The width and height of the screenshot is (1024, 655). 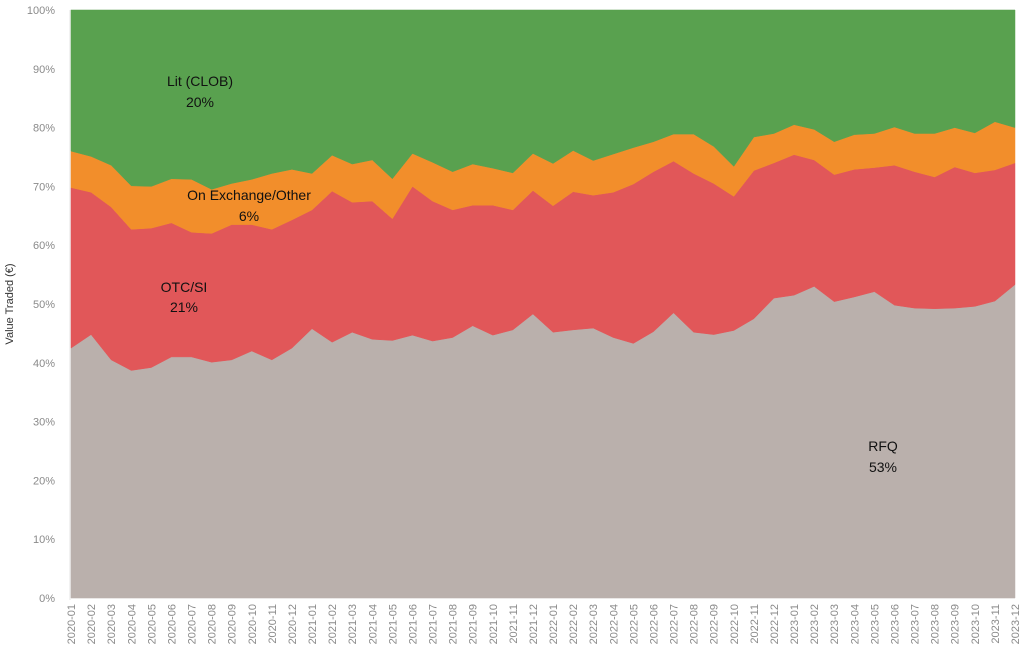 I want to click on x-tick-label: 2021-11, so click(x=514, y=624).